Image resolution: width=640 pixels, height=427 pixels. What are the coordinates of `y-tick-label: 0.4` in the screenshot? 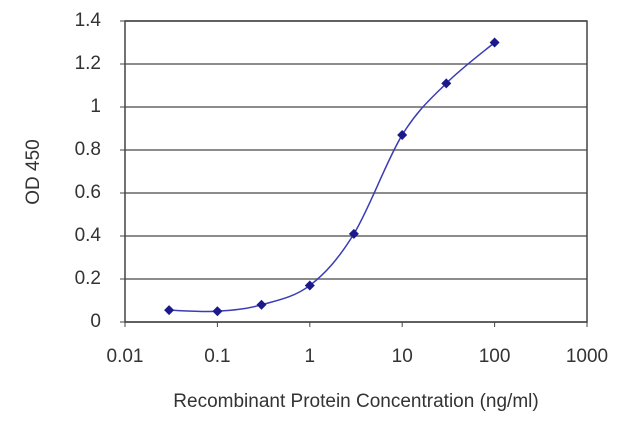 It's located at (88, 235).